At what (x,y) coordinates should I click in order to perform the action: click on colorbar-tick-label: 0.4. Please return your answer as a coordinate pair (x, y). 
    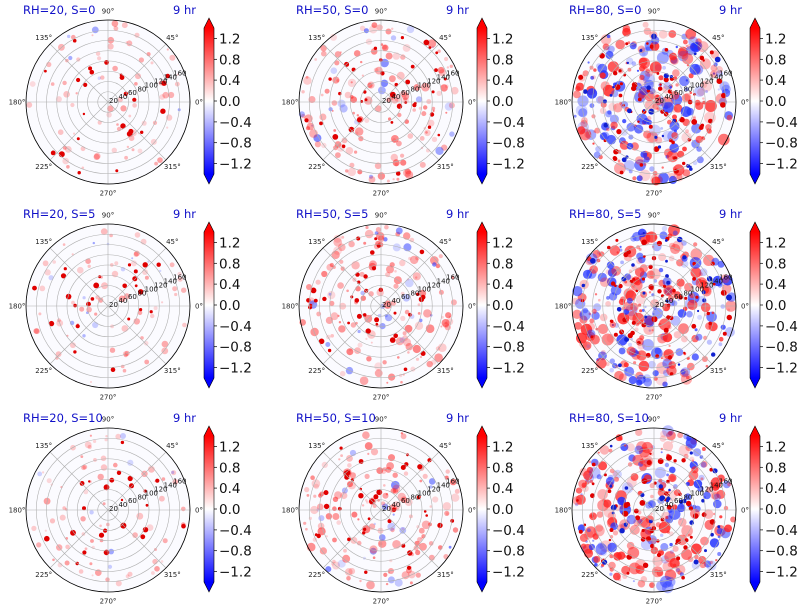
    Looking at the image, I should click on (229, 81).